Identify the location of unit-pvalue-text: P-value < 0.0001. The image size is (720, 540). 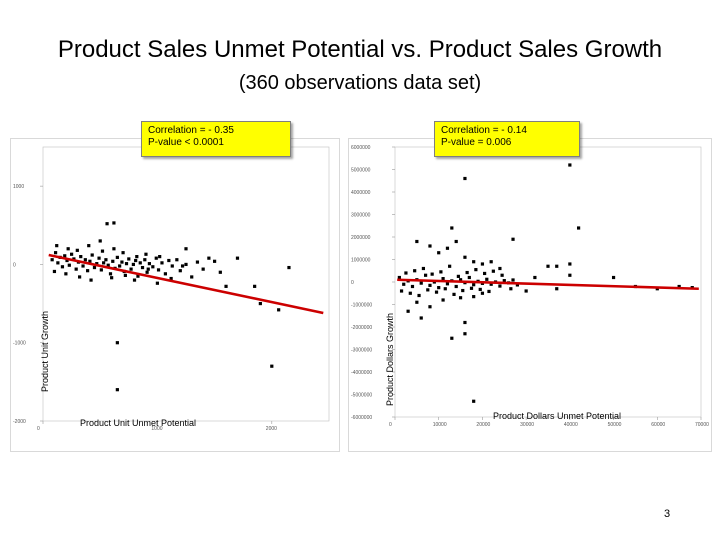
(186, 142).